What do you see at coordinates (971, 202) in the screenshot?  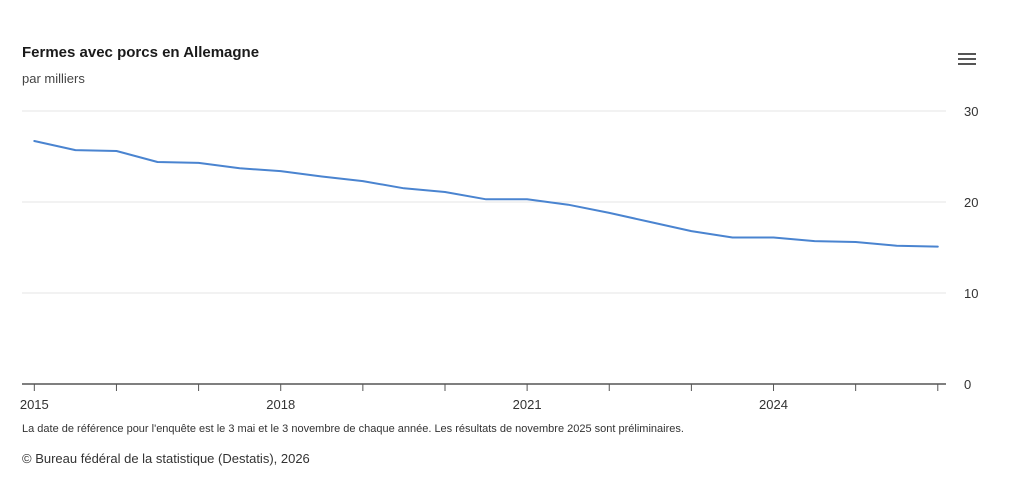 I see `y-tick-label: 20` at bounding box center [971, 202].